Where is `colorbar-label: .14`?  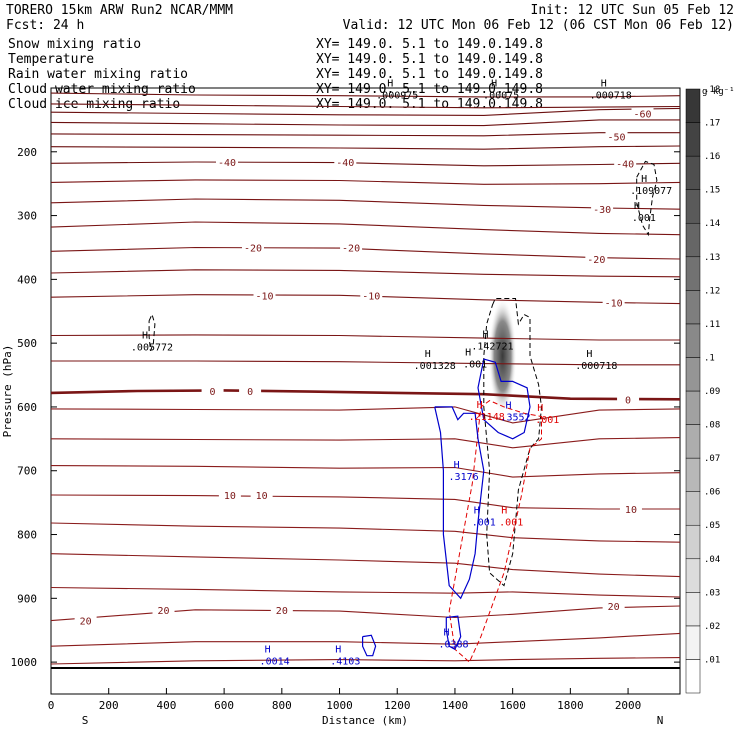 colorbar-label: .14 is located at coordinates (712, 224).